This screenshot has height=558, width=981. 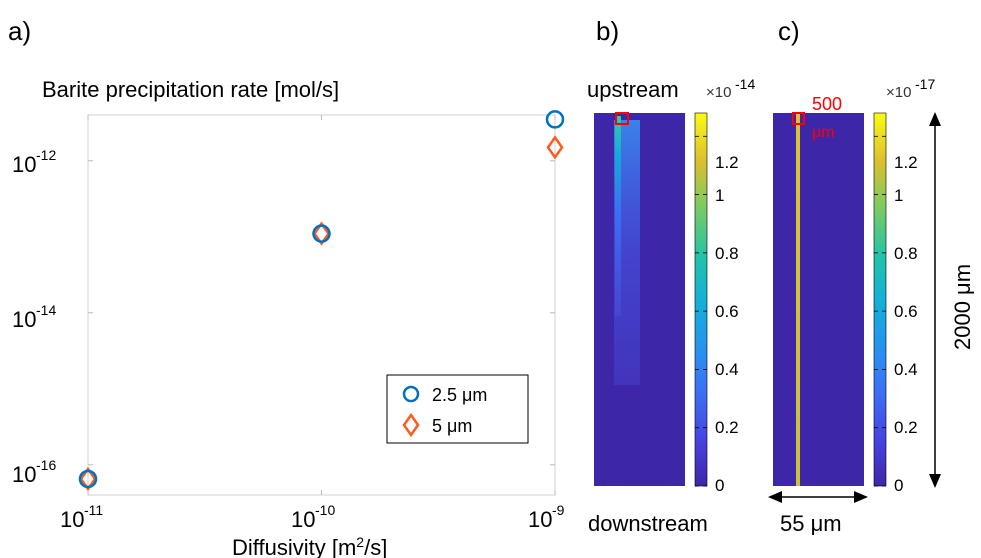 What do you see at coordinates (459, 395) in the screenshot?
I see `legend-entry: 2.5 μm` at bounding box center [459, 395].